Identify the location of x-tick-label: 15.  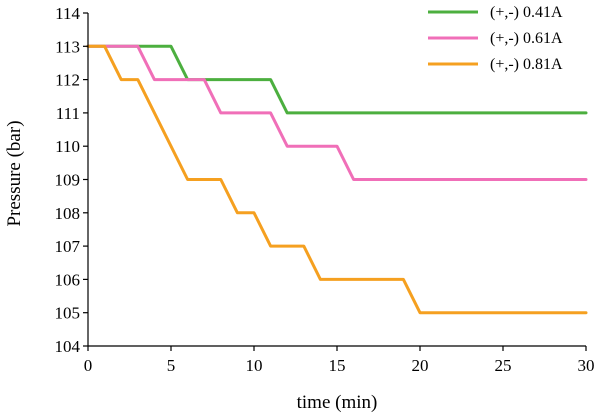
(337, 365).